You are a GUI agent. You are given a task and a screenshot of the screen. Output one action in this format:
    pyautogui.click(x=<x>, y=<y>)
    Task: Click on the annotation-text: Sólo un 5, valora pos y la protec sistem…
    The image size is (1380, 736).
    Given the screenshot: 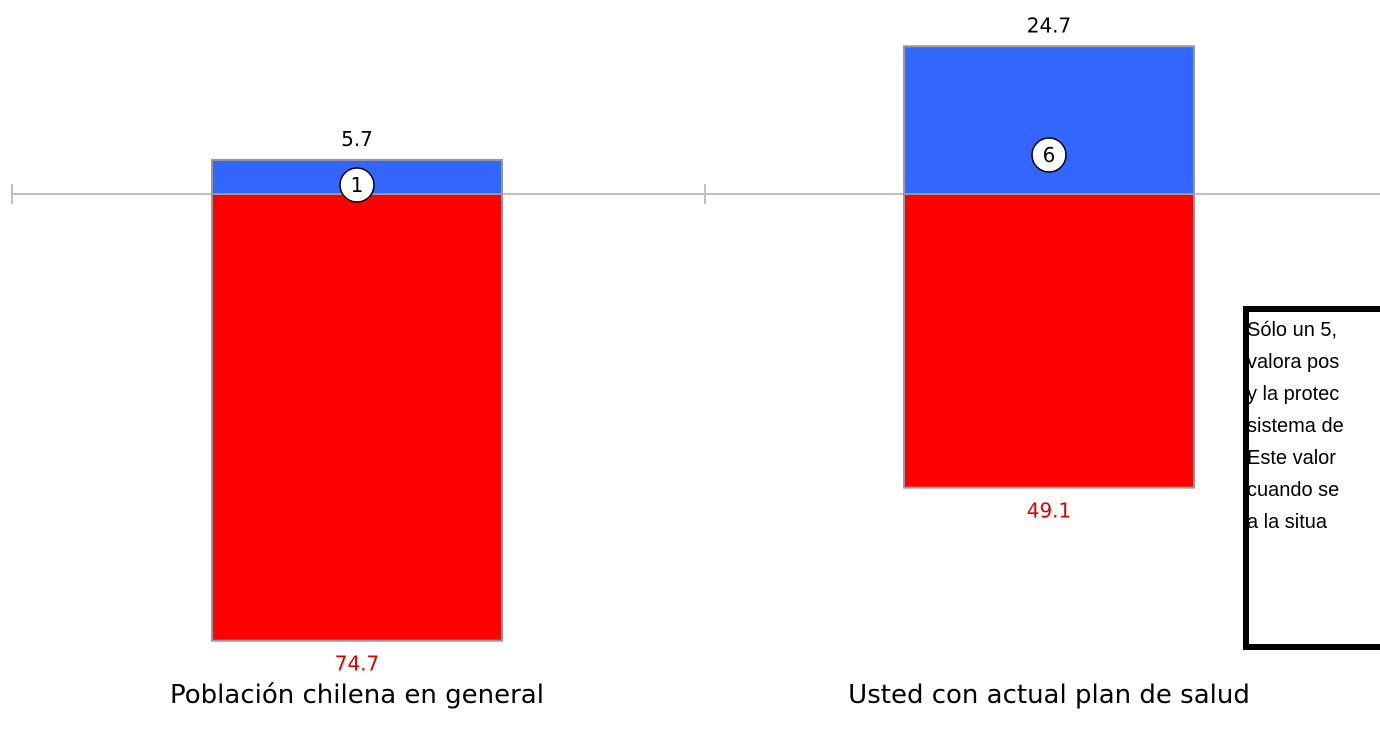 What is the action you would take?
    pyautogui.click(x=1295, y=426)
    